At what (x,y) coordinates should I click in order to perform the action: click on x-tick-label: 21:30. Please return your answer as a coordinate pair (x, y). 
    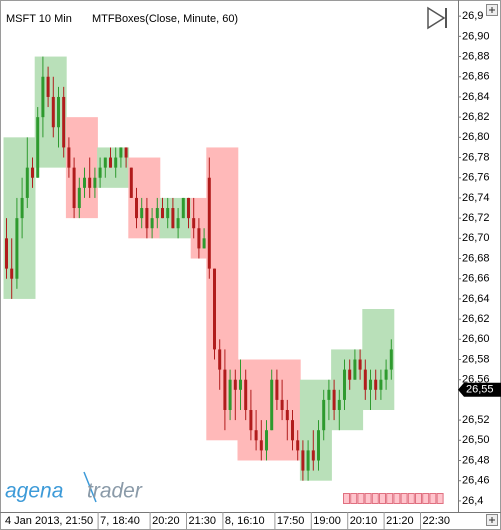
    Looking at the image, I should click on (203, 521).